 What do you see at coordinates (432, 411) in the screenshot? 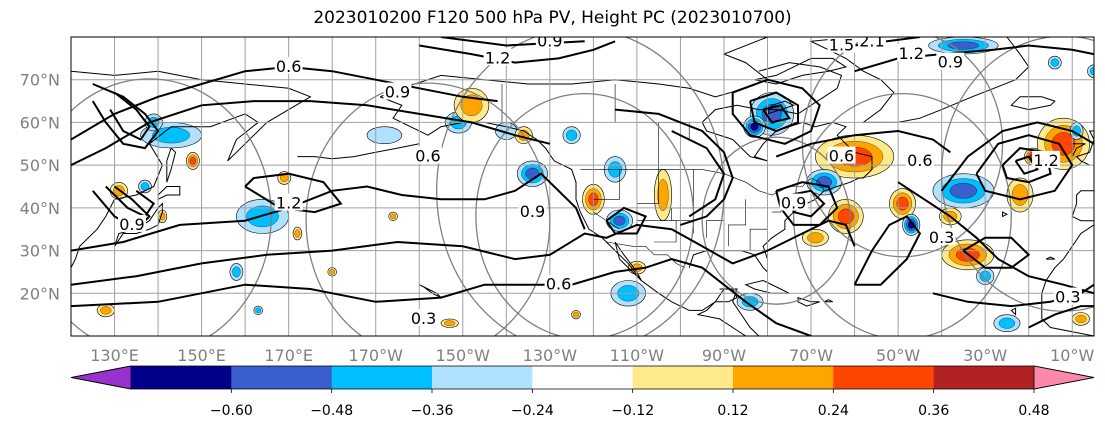
I see `colorbar-tick-label: −0.36` at bounding box center [432, 411].